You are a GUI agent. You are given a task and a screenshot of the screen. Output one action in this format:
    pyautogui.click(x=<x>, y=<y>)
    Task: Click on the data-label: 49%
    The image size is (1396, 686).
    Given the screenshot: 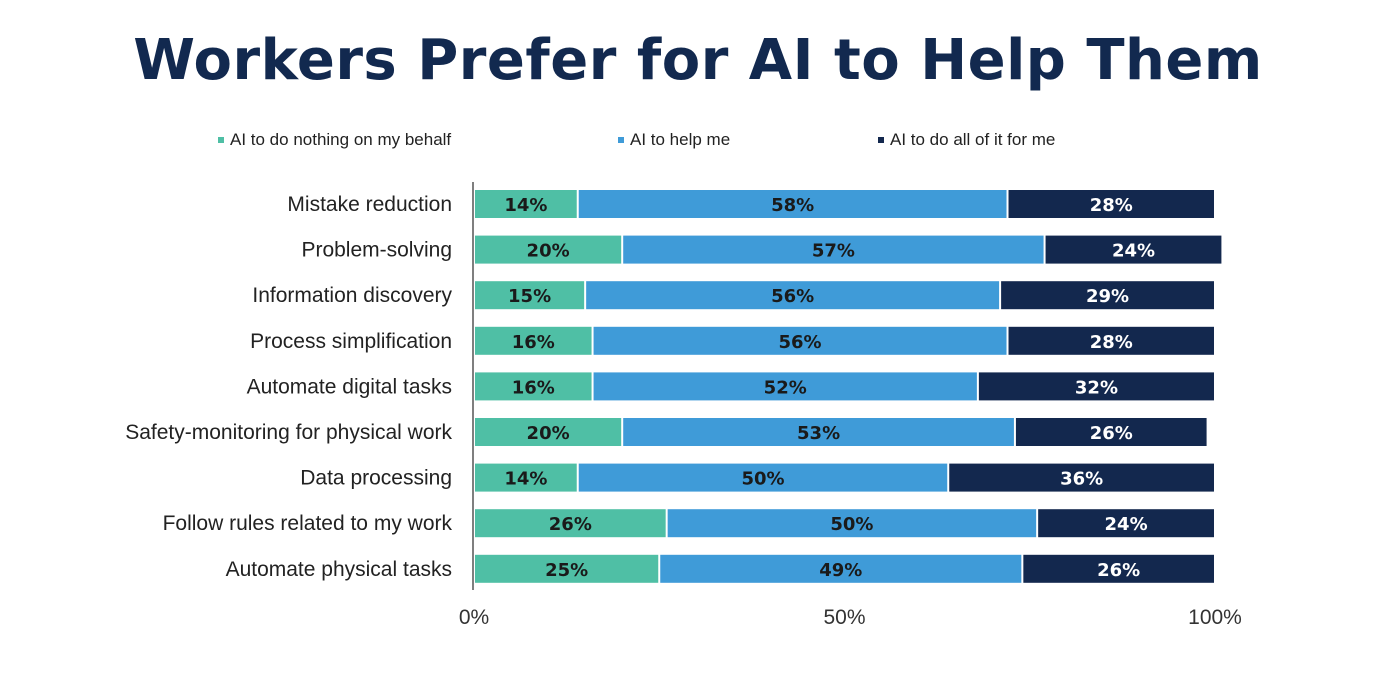 What is the action you would take?
    pyautogui.click(x=840, y=570)
    